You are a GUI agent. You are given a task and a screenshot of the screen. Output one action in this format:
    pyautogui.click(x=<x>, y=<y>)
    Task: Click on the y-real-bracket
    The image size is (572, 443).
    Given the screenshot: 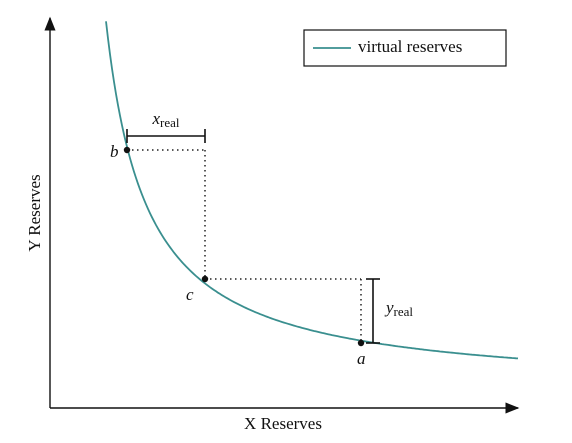 What is the action you would take?
    pyautogui.click(x=373, y=311)
    